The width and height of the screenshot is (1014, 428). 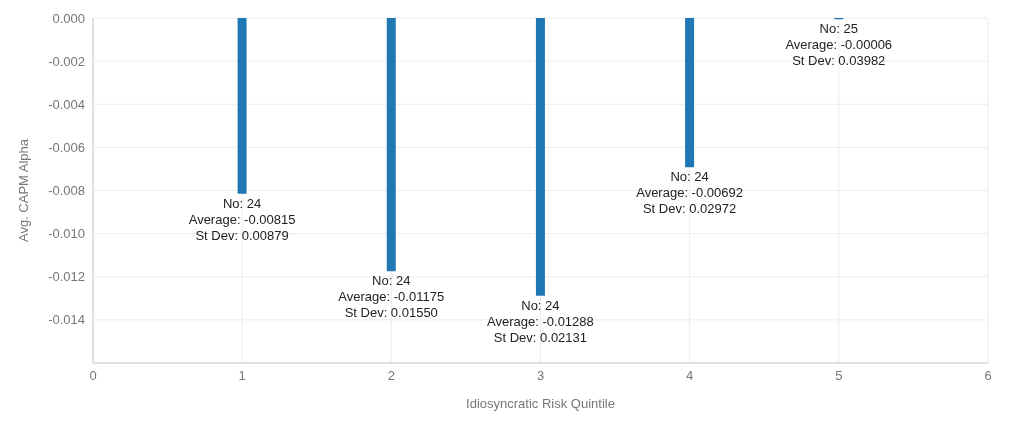 I want to click on data-label: No: 25 Average: -0.00006 St Dev: 0.03982, so click(x=839, y=45).